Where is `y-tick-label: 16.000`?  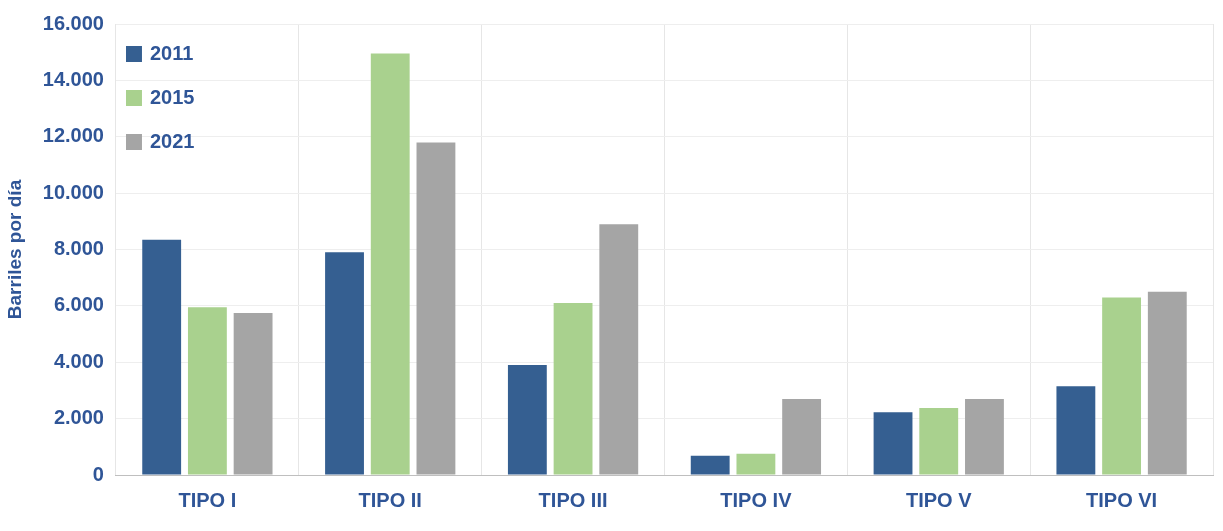 y-tick-label: 16.000 is located at coordinates (73, 22).